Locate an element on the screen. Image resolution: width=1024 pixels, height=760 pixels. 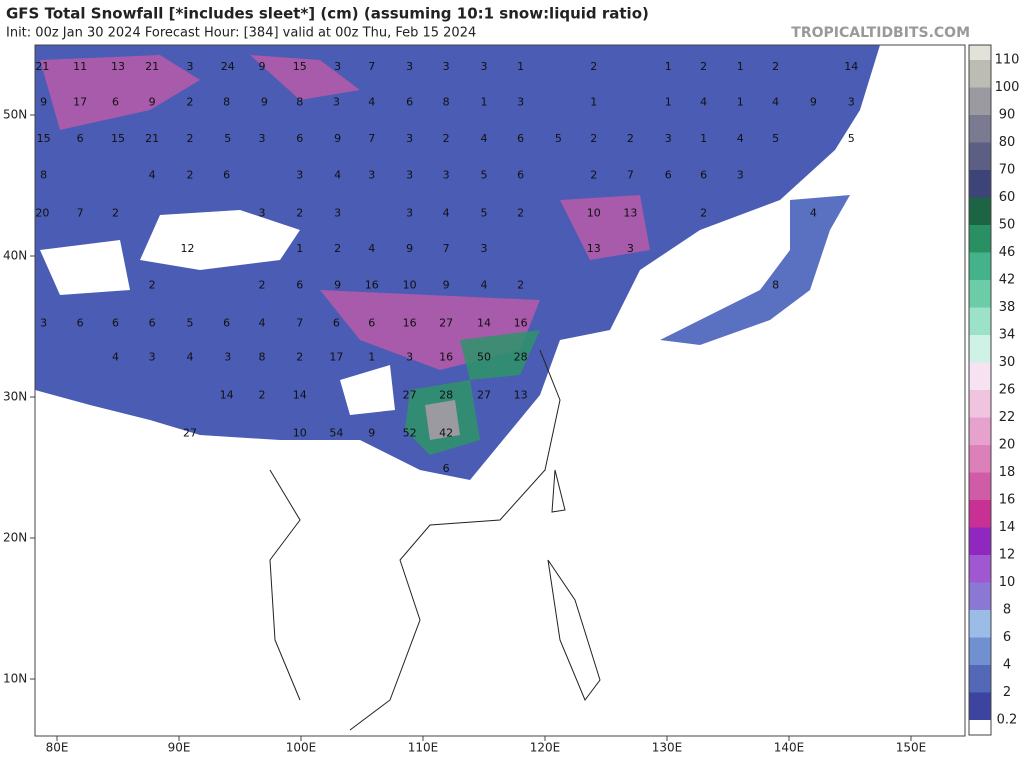
colorbar-label: 6 is located at coordinates (1007, 637).